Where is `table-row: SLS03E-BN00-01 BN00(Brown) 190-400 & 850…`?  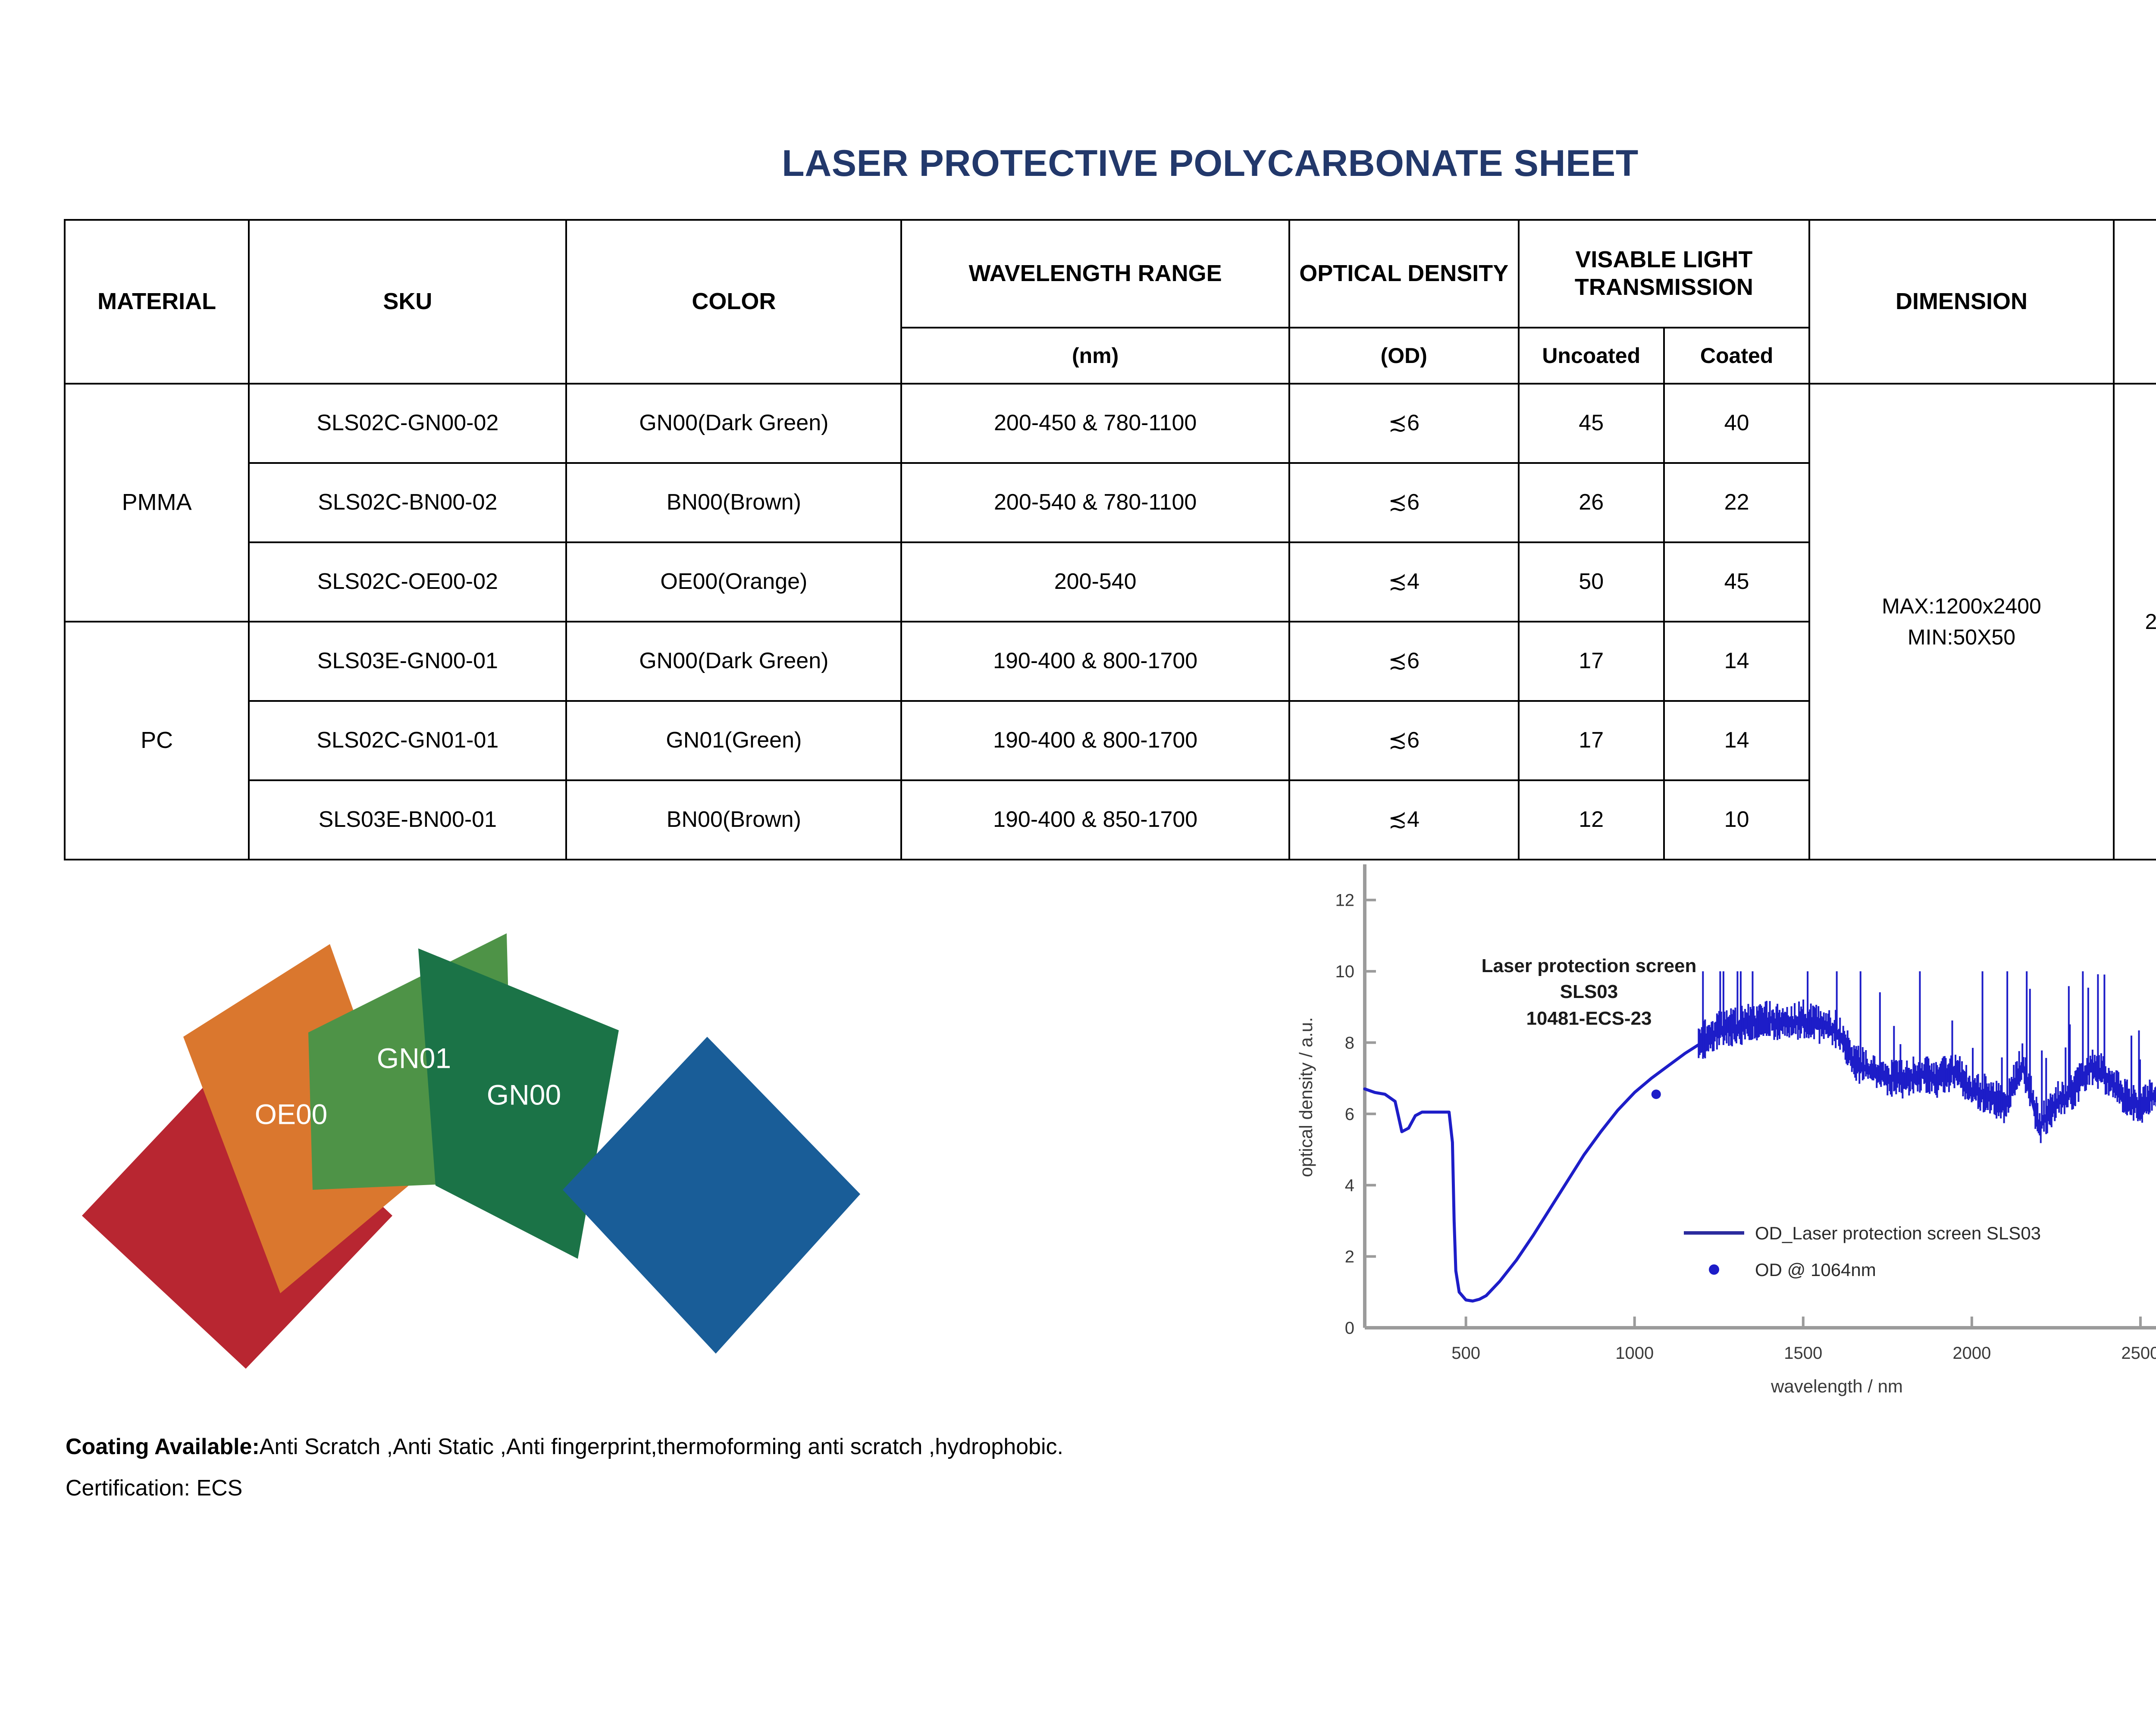
table-row: SLS03E-BN00-01 BN00(Brown) 190-400 & 850… is located at coordinates (1110, 819).